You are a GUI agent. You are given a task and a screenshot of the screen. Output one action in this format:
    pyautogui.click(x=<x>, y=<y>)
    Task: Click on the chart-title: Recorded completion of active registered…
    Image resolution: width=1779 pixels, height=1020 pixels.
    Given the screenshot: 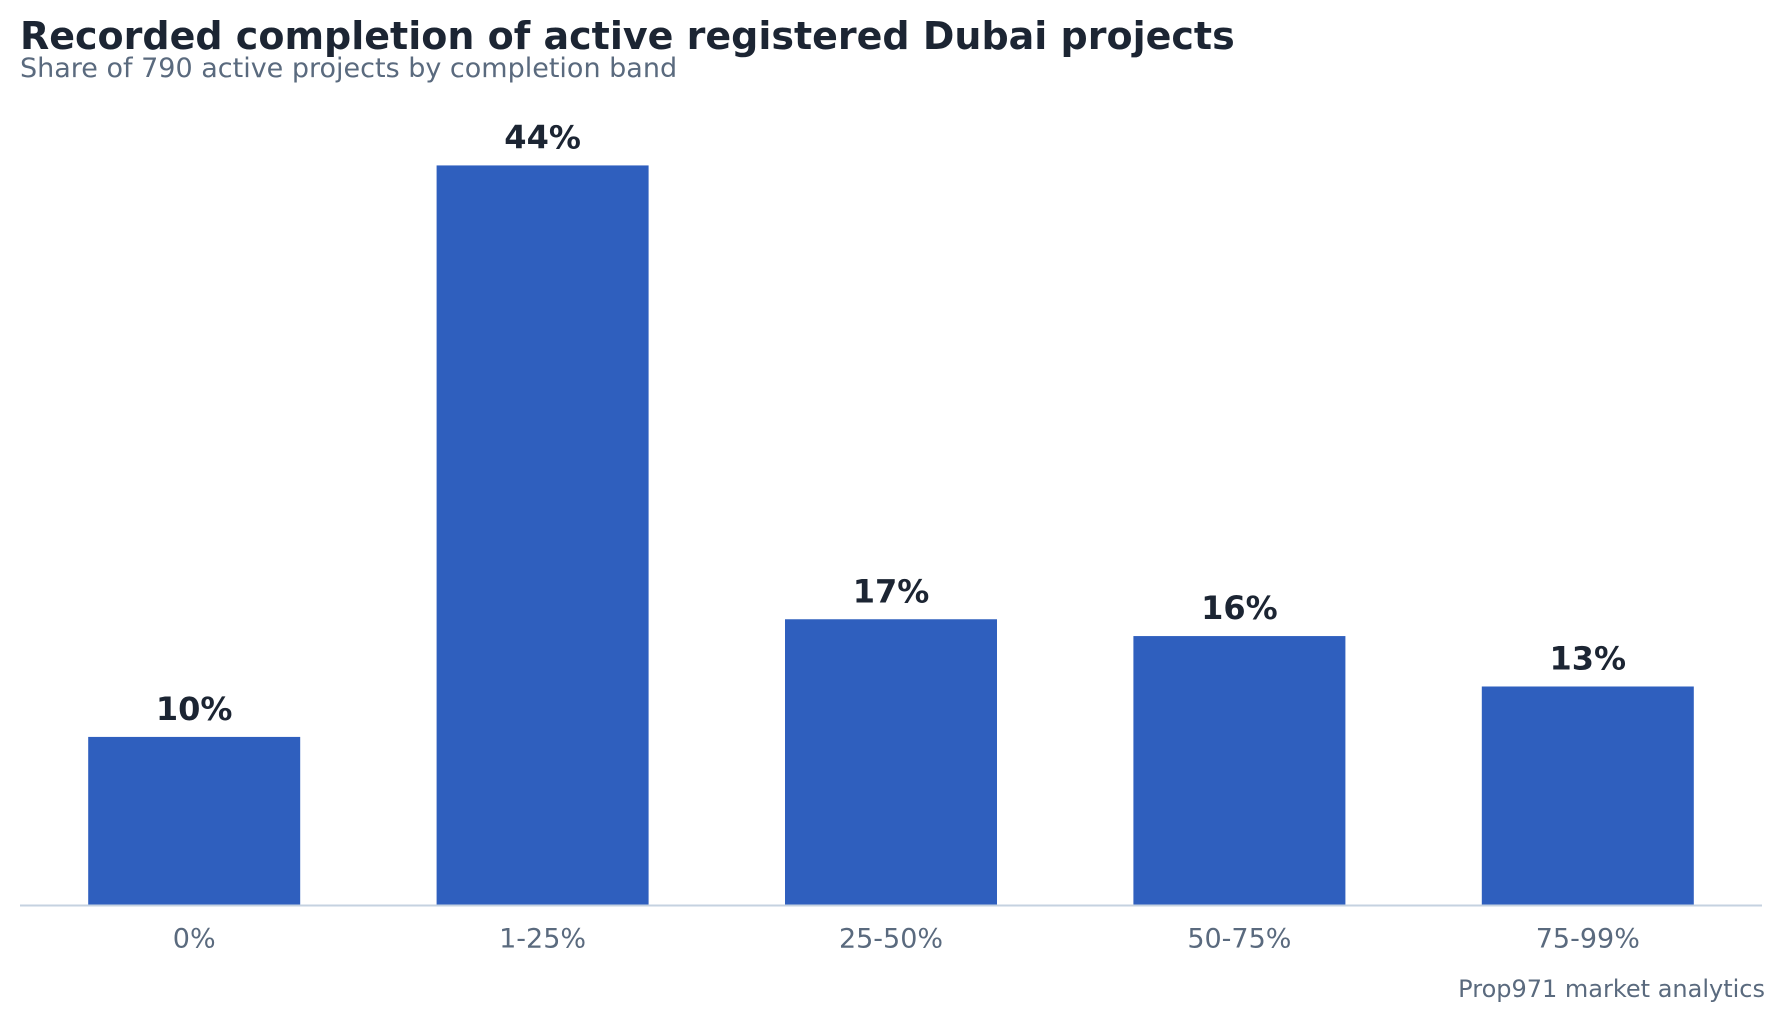 What is the action you would take?
    pyautogui.click(x=627, y=36)
    